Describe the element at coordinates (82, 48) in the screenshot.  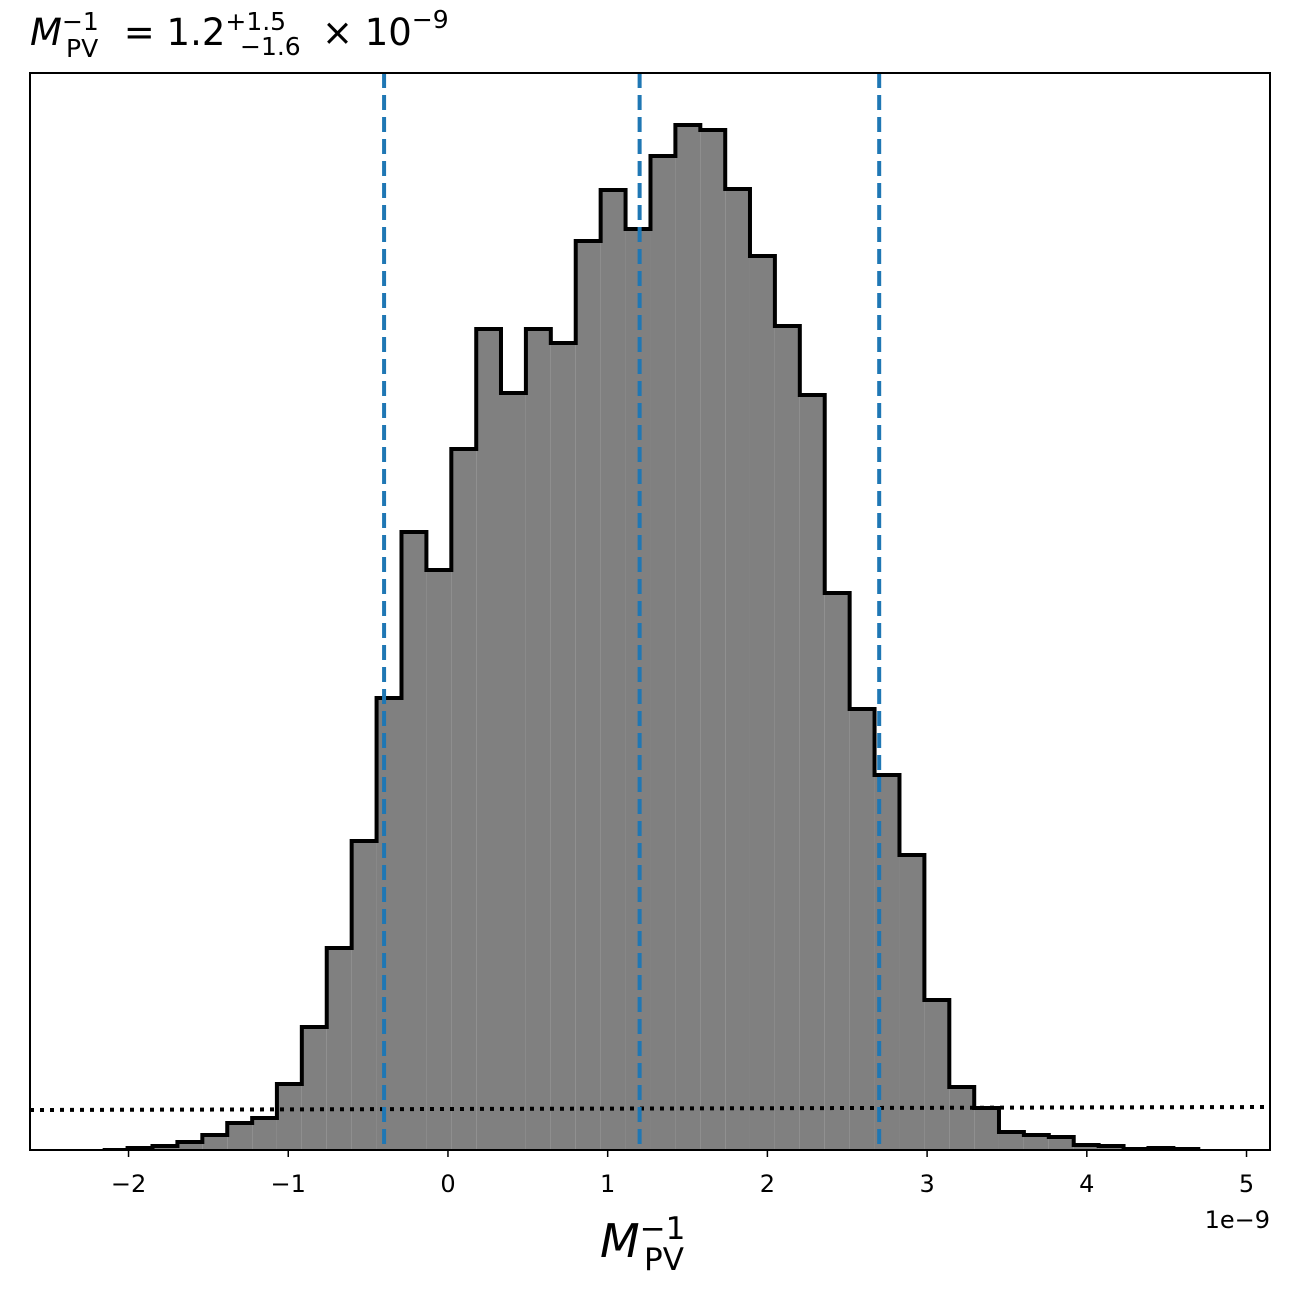
I see `title-sub: PV` at that location.